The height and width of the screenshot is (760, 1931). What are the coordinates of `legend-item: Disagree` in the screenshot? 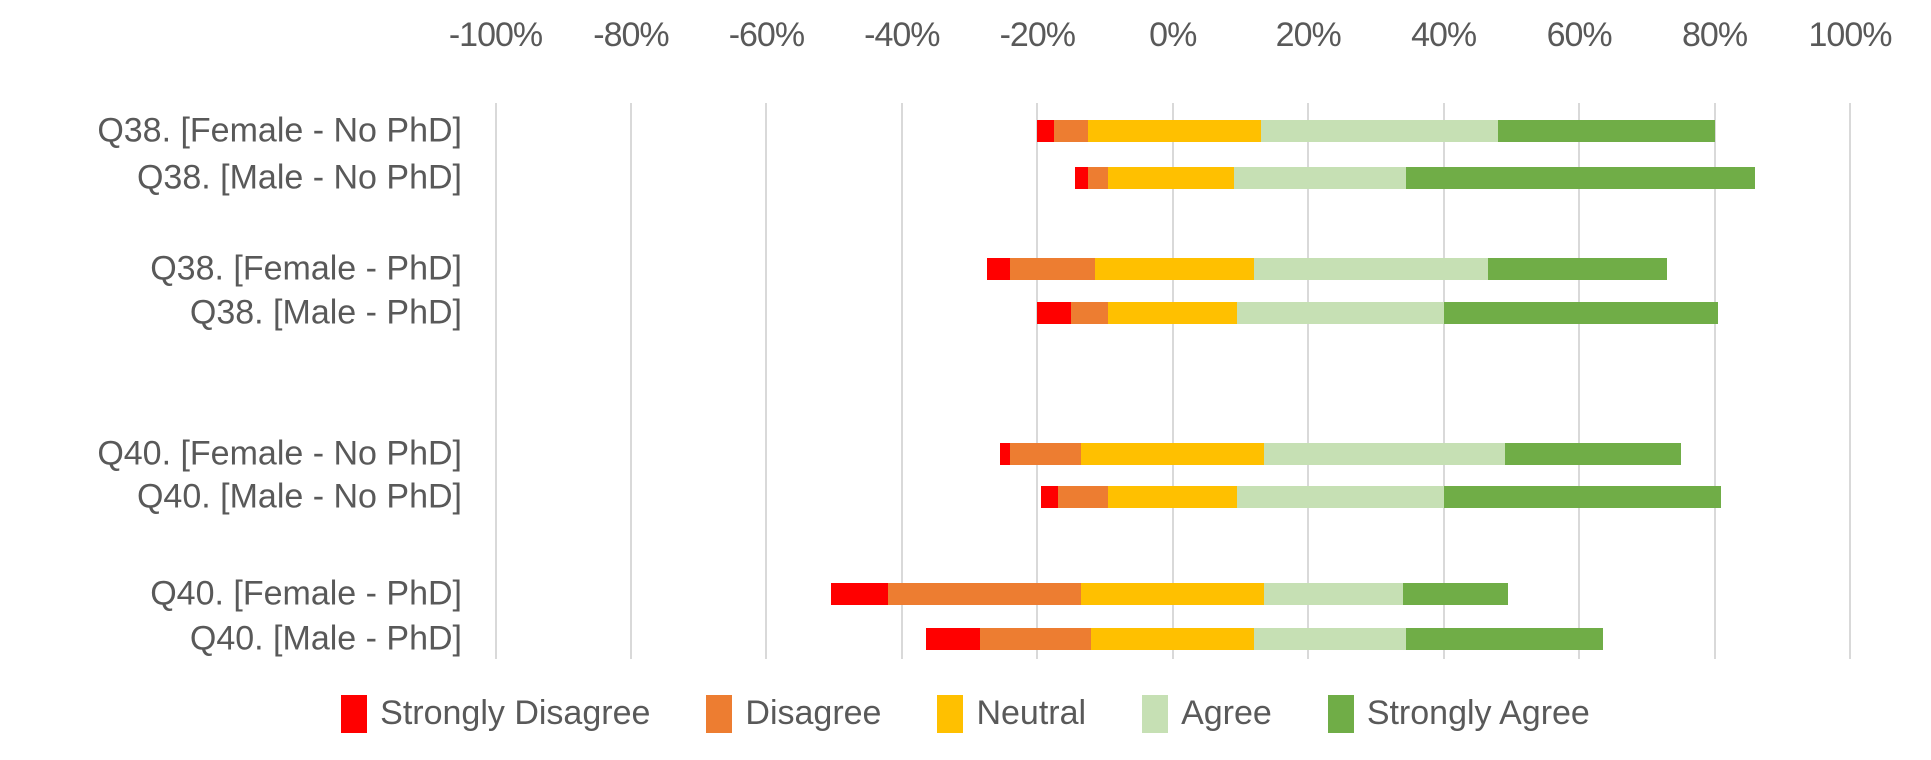 It's located at (793, 713).